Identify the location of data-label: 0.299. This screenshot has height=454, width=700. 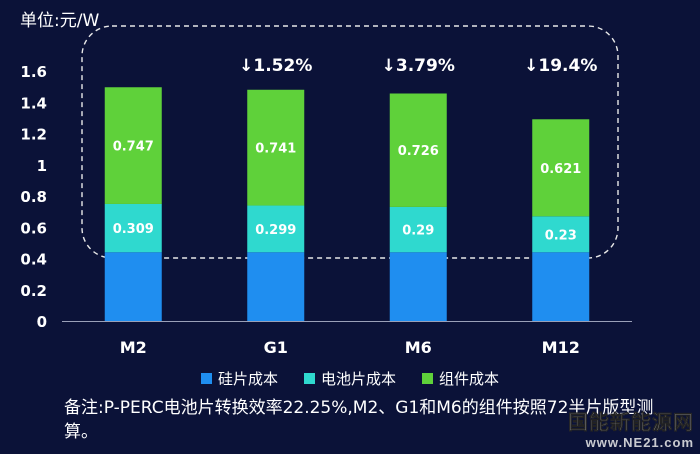
(275, 230).